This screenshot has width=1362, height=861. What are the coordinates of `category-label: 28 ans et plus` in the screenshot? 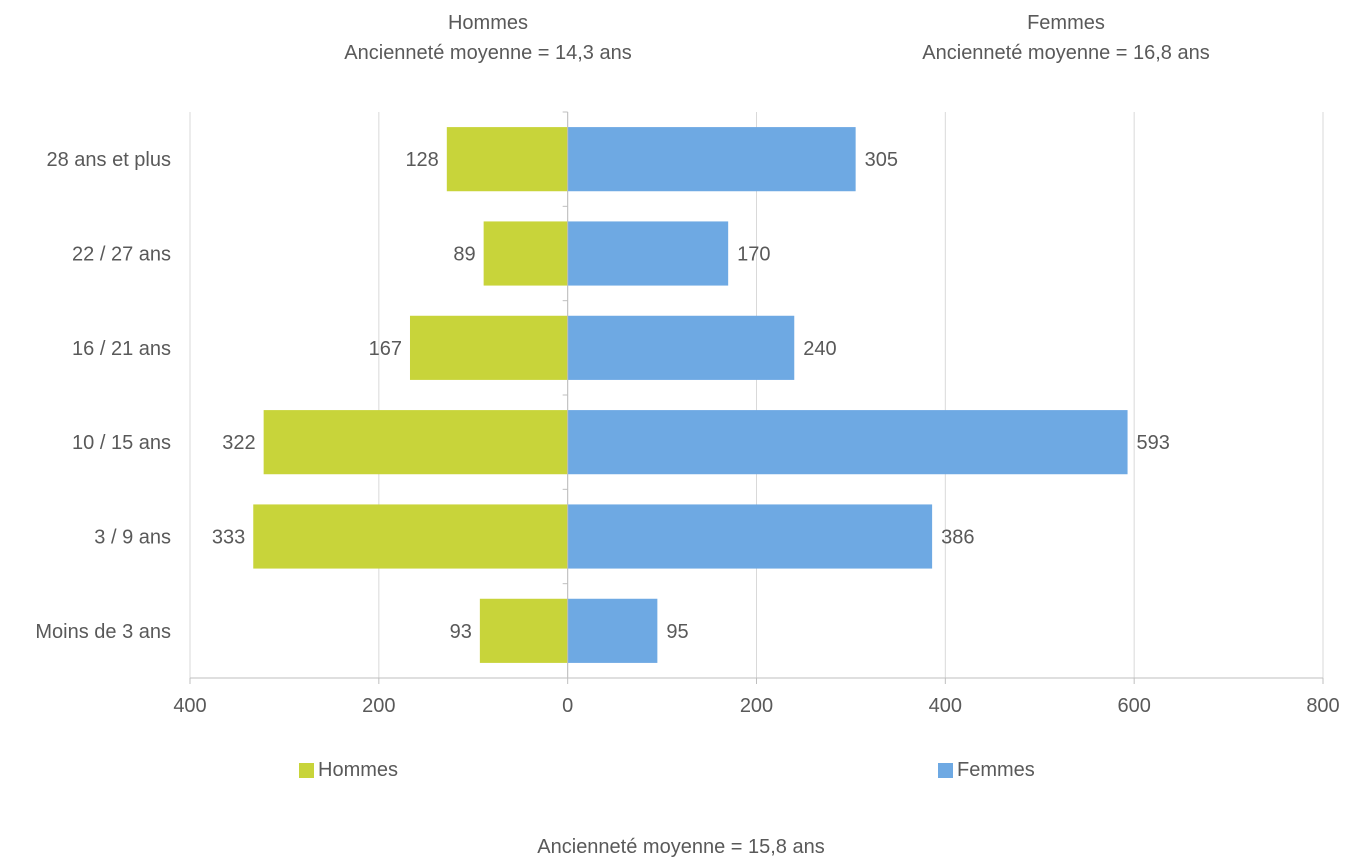 It's located at (108, 160).